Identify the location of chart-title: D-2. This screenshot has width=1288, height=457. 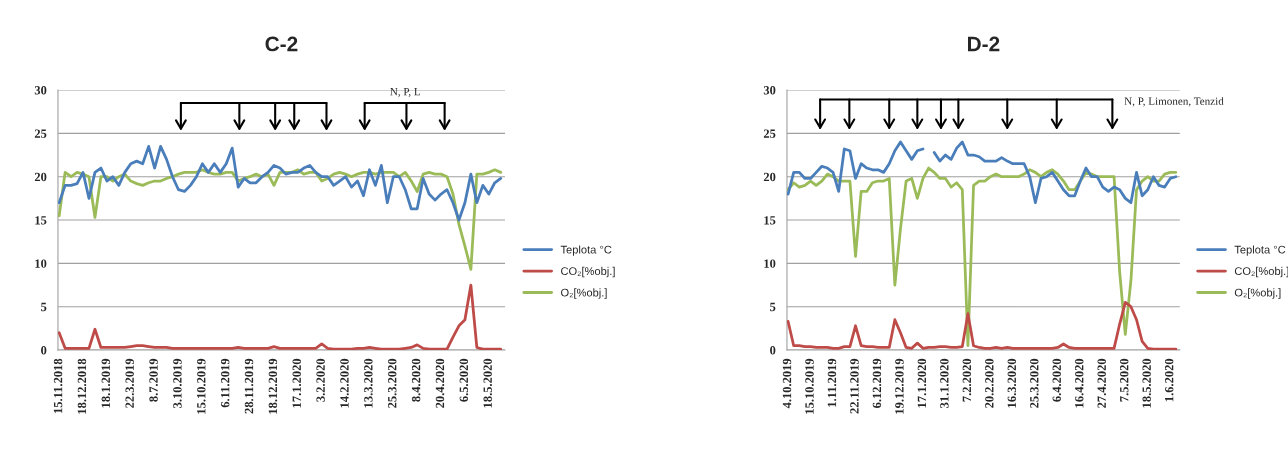
(984, 44).